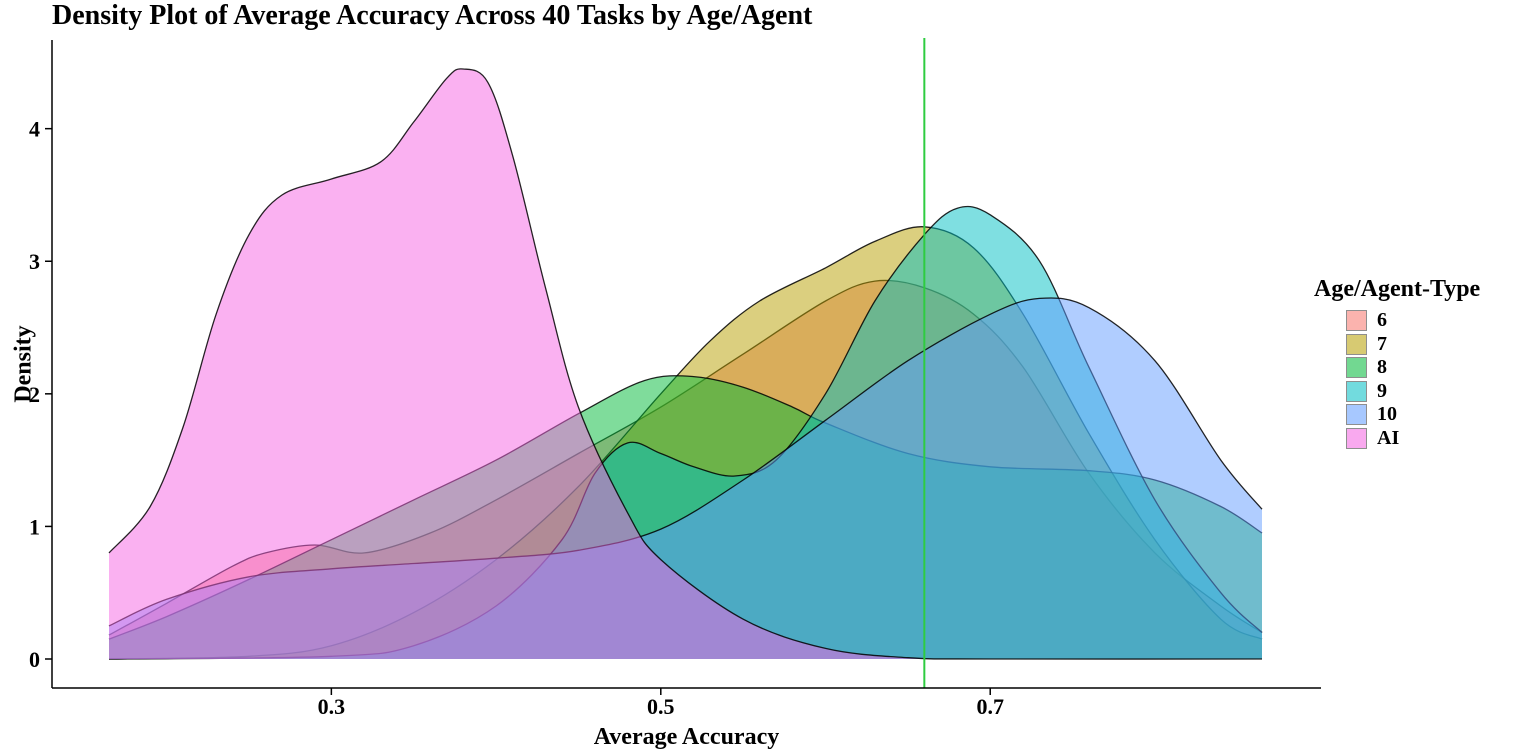  What do you see at coordinates (1397, 345) in the screenshot?
I see `legend-item-7: 7` at bounding box center [1397, 345].